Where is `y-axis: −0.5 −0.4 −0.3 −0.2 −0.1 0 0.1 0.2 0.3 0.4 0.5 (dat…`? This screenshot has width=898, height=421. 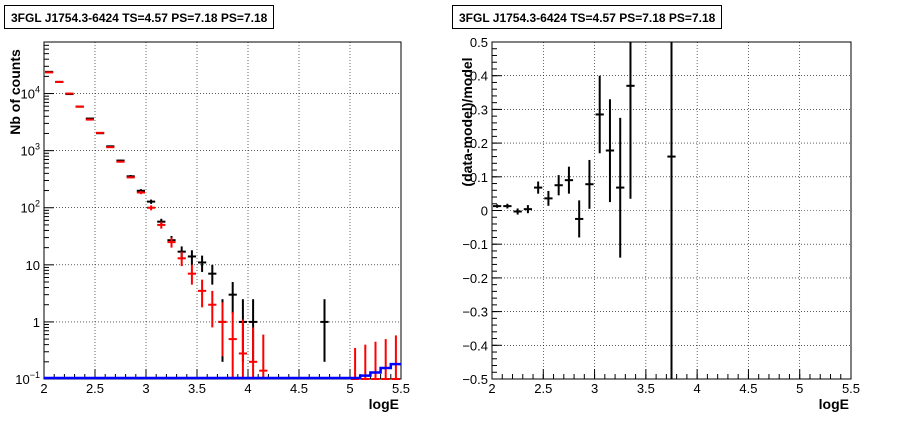
y-axis: −0.5 −0.4 −0.3 −0.2 −0.1 0 0.1 0.2 0.3 0.4 0.5 (dat… is located at coordinates (480, 211).